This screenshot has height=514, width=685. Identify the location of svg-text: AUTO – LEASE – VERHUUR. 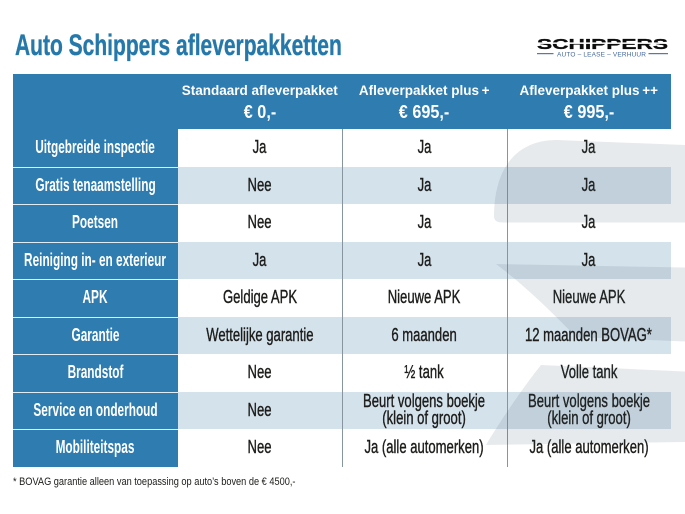
(601, 54).